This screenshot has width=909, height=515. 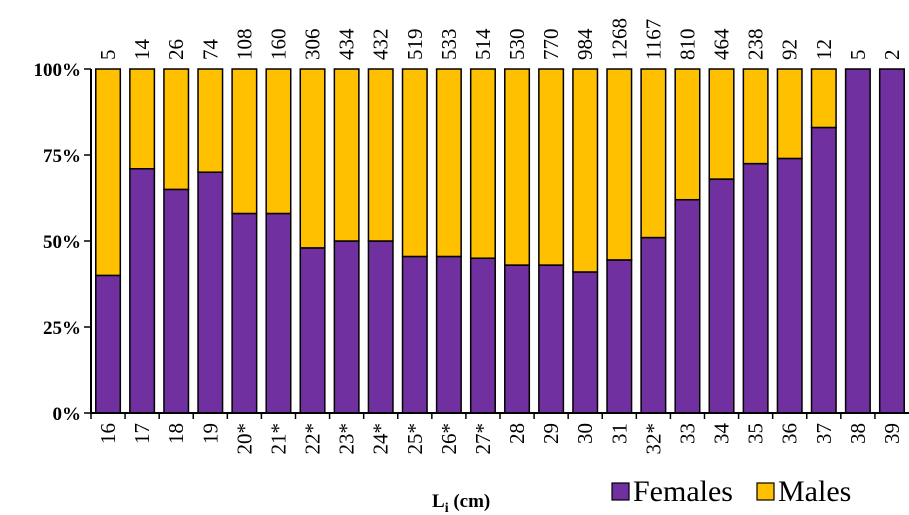 What do you see at coordinates (790, 433) in the screenshot?
I see `category-label: 36` at bounding box center [790, 433].